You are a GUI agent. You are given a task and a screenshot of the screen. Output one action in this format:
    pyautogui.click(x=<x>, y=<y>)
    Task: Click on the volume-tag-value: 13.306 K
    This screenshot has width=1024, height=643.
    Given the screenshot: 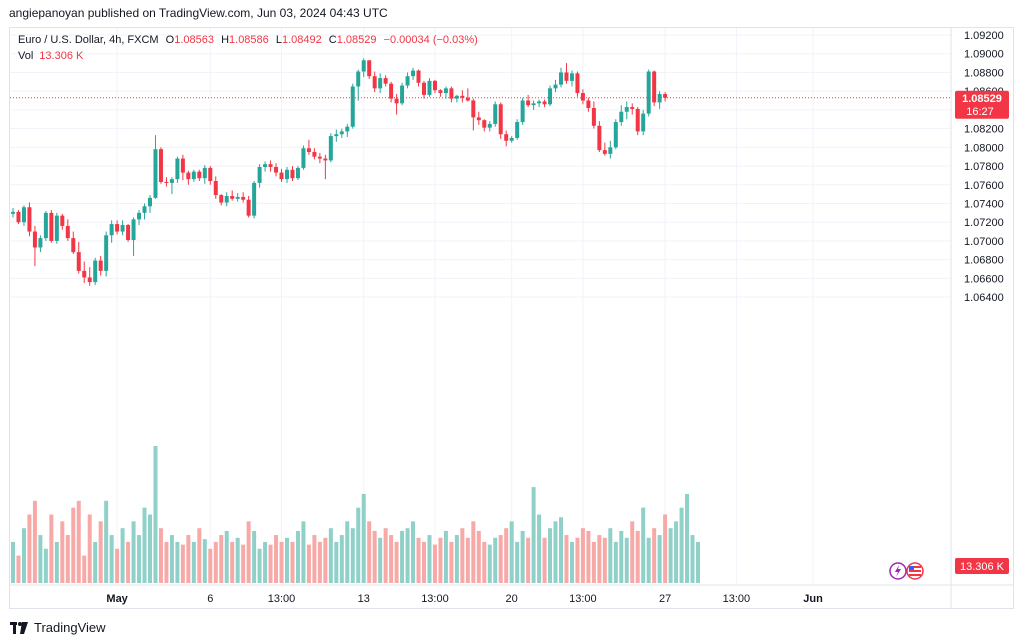 What is the action you would take?
    pyautogui.click(x=982, y=567)
    